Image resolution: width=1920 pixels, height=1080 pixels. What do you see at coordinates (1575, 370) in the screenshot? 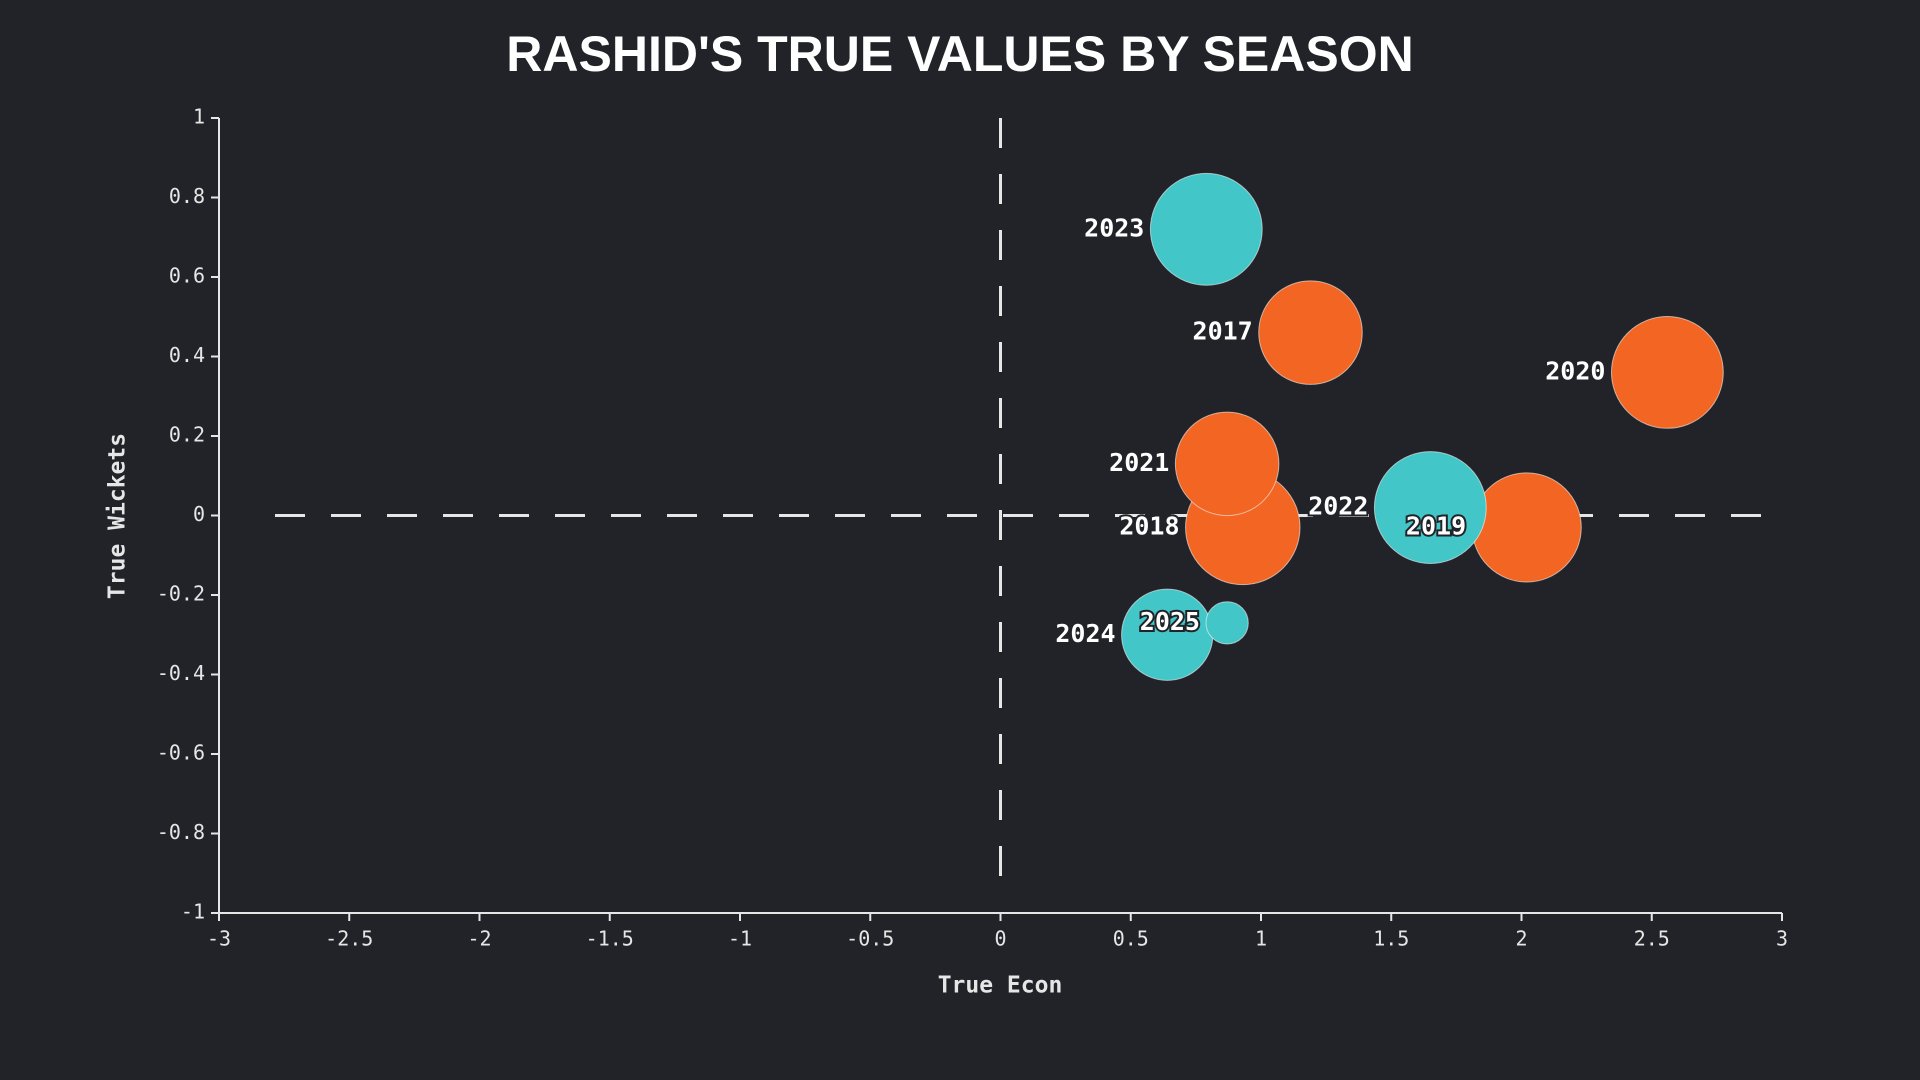
I see `point-label: 2020` at bounding box center [1575, 370].